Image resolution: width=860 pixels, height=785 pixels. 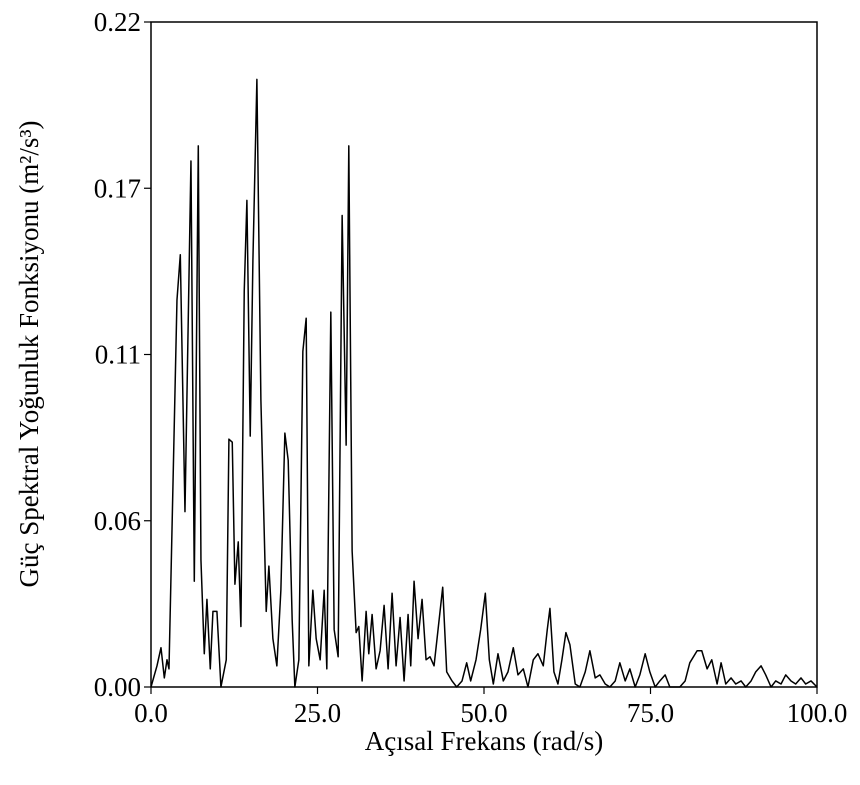 What do you see at coordinates (118, 355) in the screenshot?
I see `y-tick-label: 0.11` at bounding box center [118, 355].